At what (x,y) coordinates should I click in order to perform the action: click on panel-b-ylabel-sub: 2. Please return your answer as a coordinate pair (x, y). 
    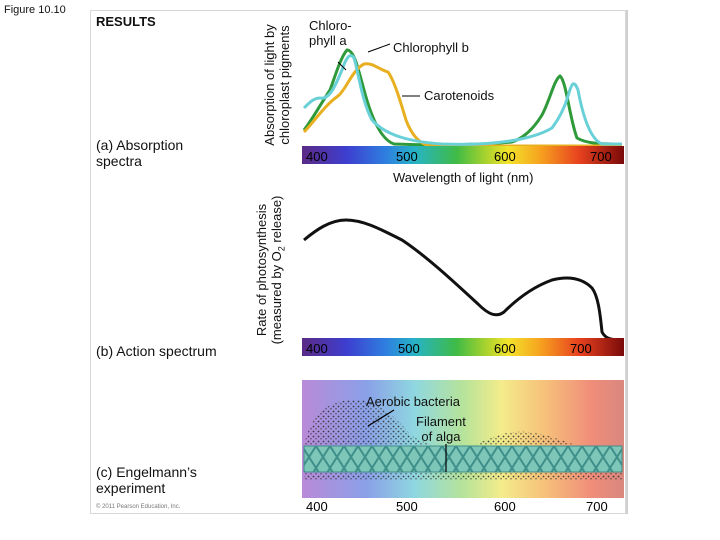
    Looking at the image, I should click on (281, 249).